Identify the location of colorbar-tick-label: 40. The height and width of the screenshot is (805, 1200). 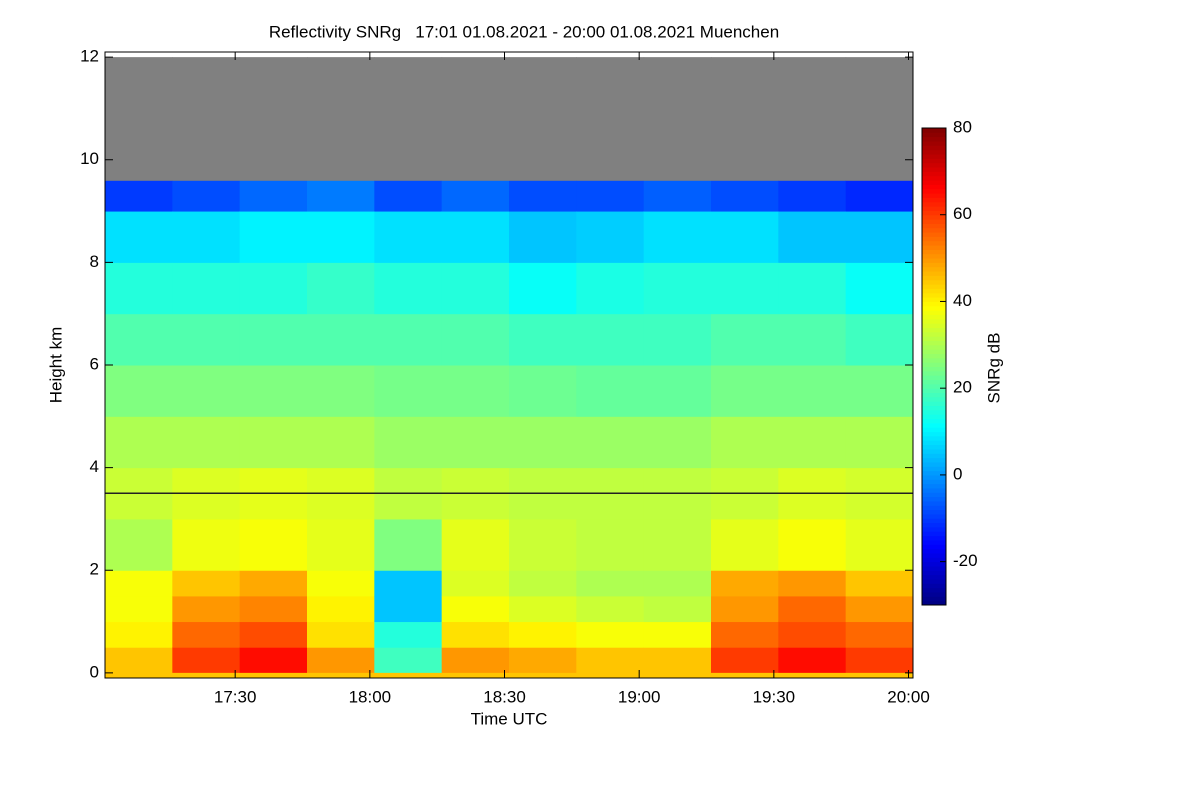
(962, 300).